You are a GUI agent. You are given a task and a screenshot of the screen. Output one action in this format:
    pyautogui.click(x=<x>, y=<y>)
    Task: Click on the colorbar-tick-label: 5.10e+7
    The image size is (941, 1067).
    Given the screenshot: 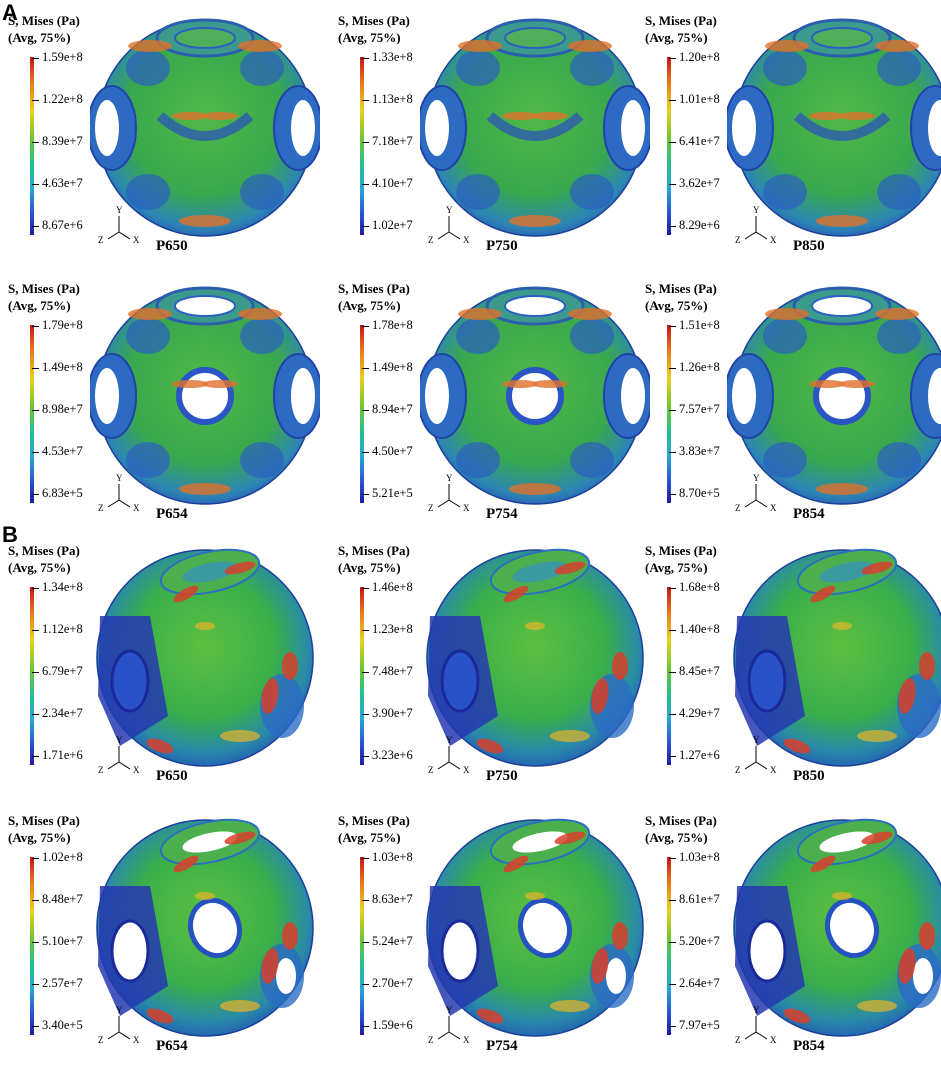 What is the action you would take?
    pyautogui.click(x=57, y=941)
    